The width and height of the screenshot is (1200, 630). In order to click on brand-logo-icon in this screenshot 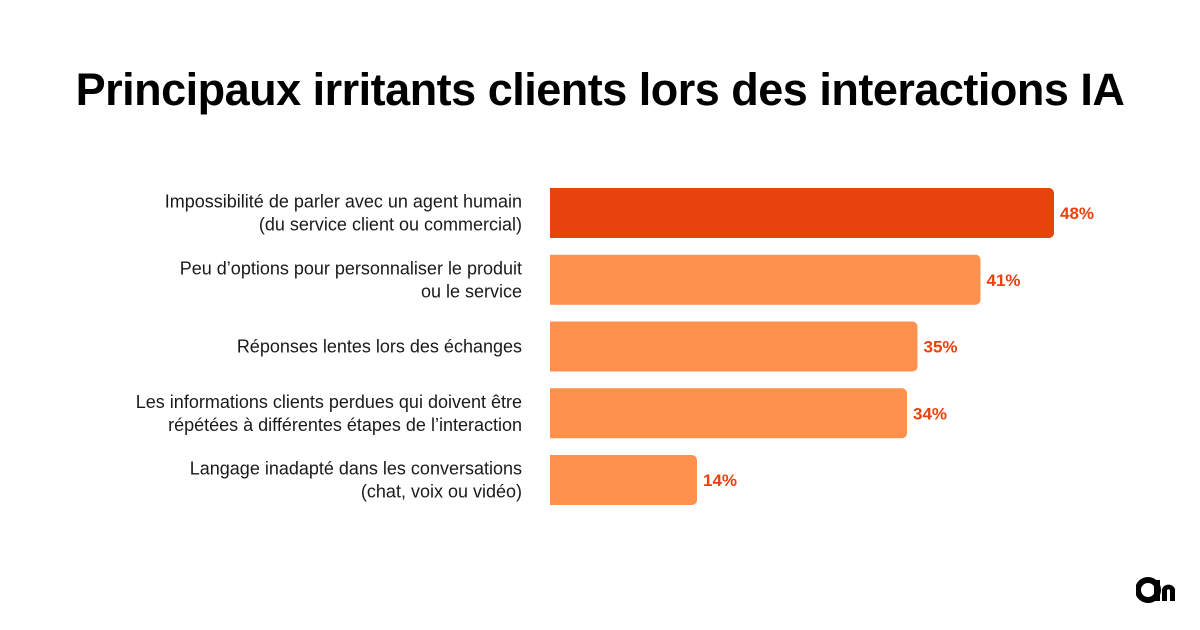, I will do `click(1155, 590)`.